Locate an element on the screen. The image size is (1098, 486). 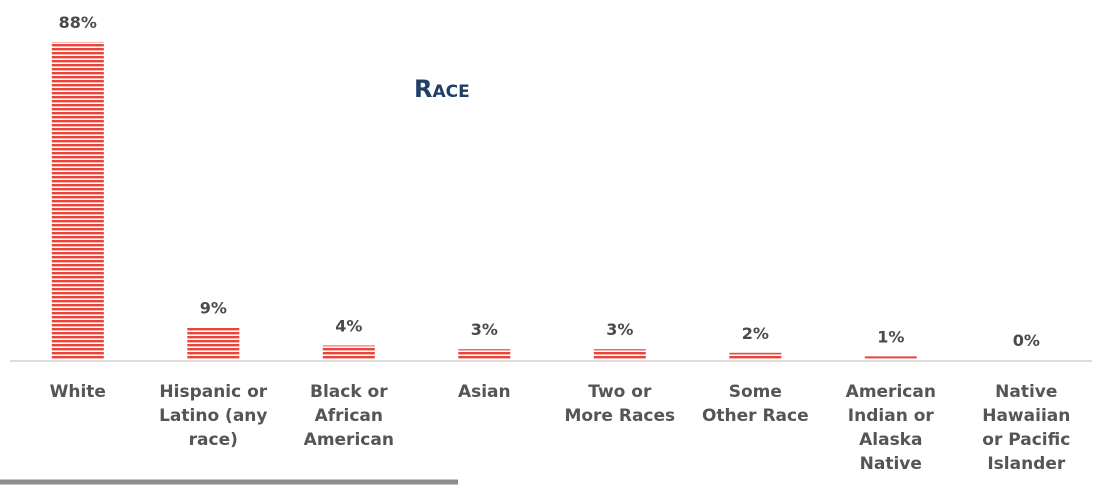
chart-title: Race is located at coordinates (442, 89).